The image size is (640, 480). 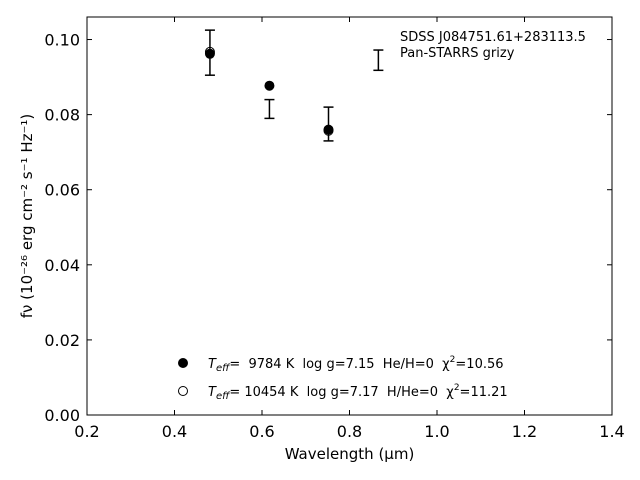 What do you see at coordinates (212, 364) in the screenshot?
I see `legend-entry-1-pre: T` at bounding box center [212, 364].